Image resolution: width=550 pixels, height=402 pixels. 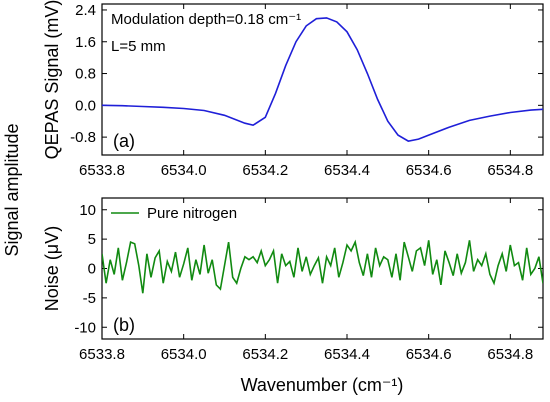 I want to click on panel-label: (a), so click(x=124, y=141).